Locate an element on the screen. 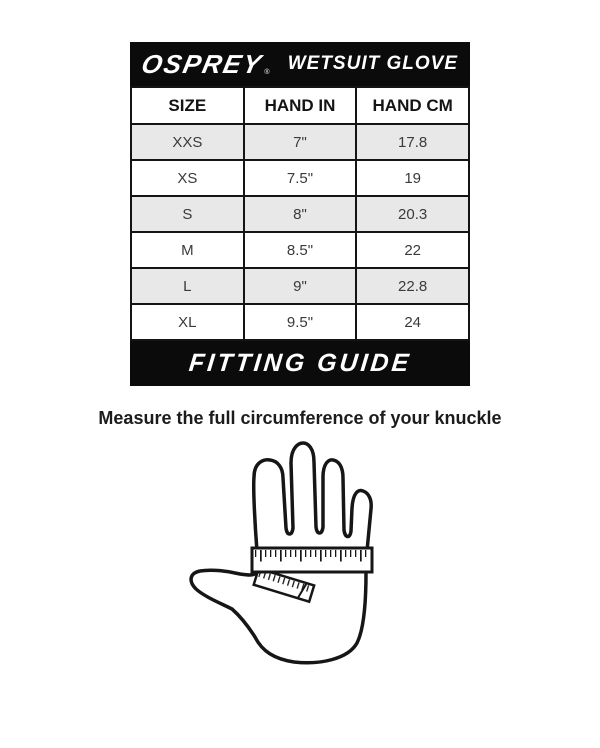 The image size is (600, 748). table-cell: 19 is located at coordinates (412, 178).